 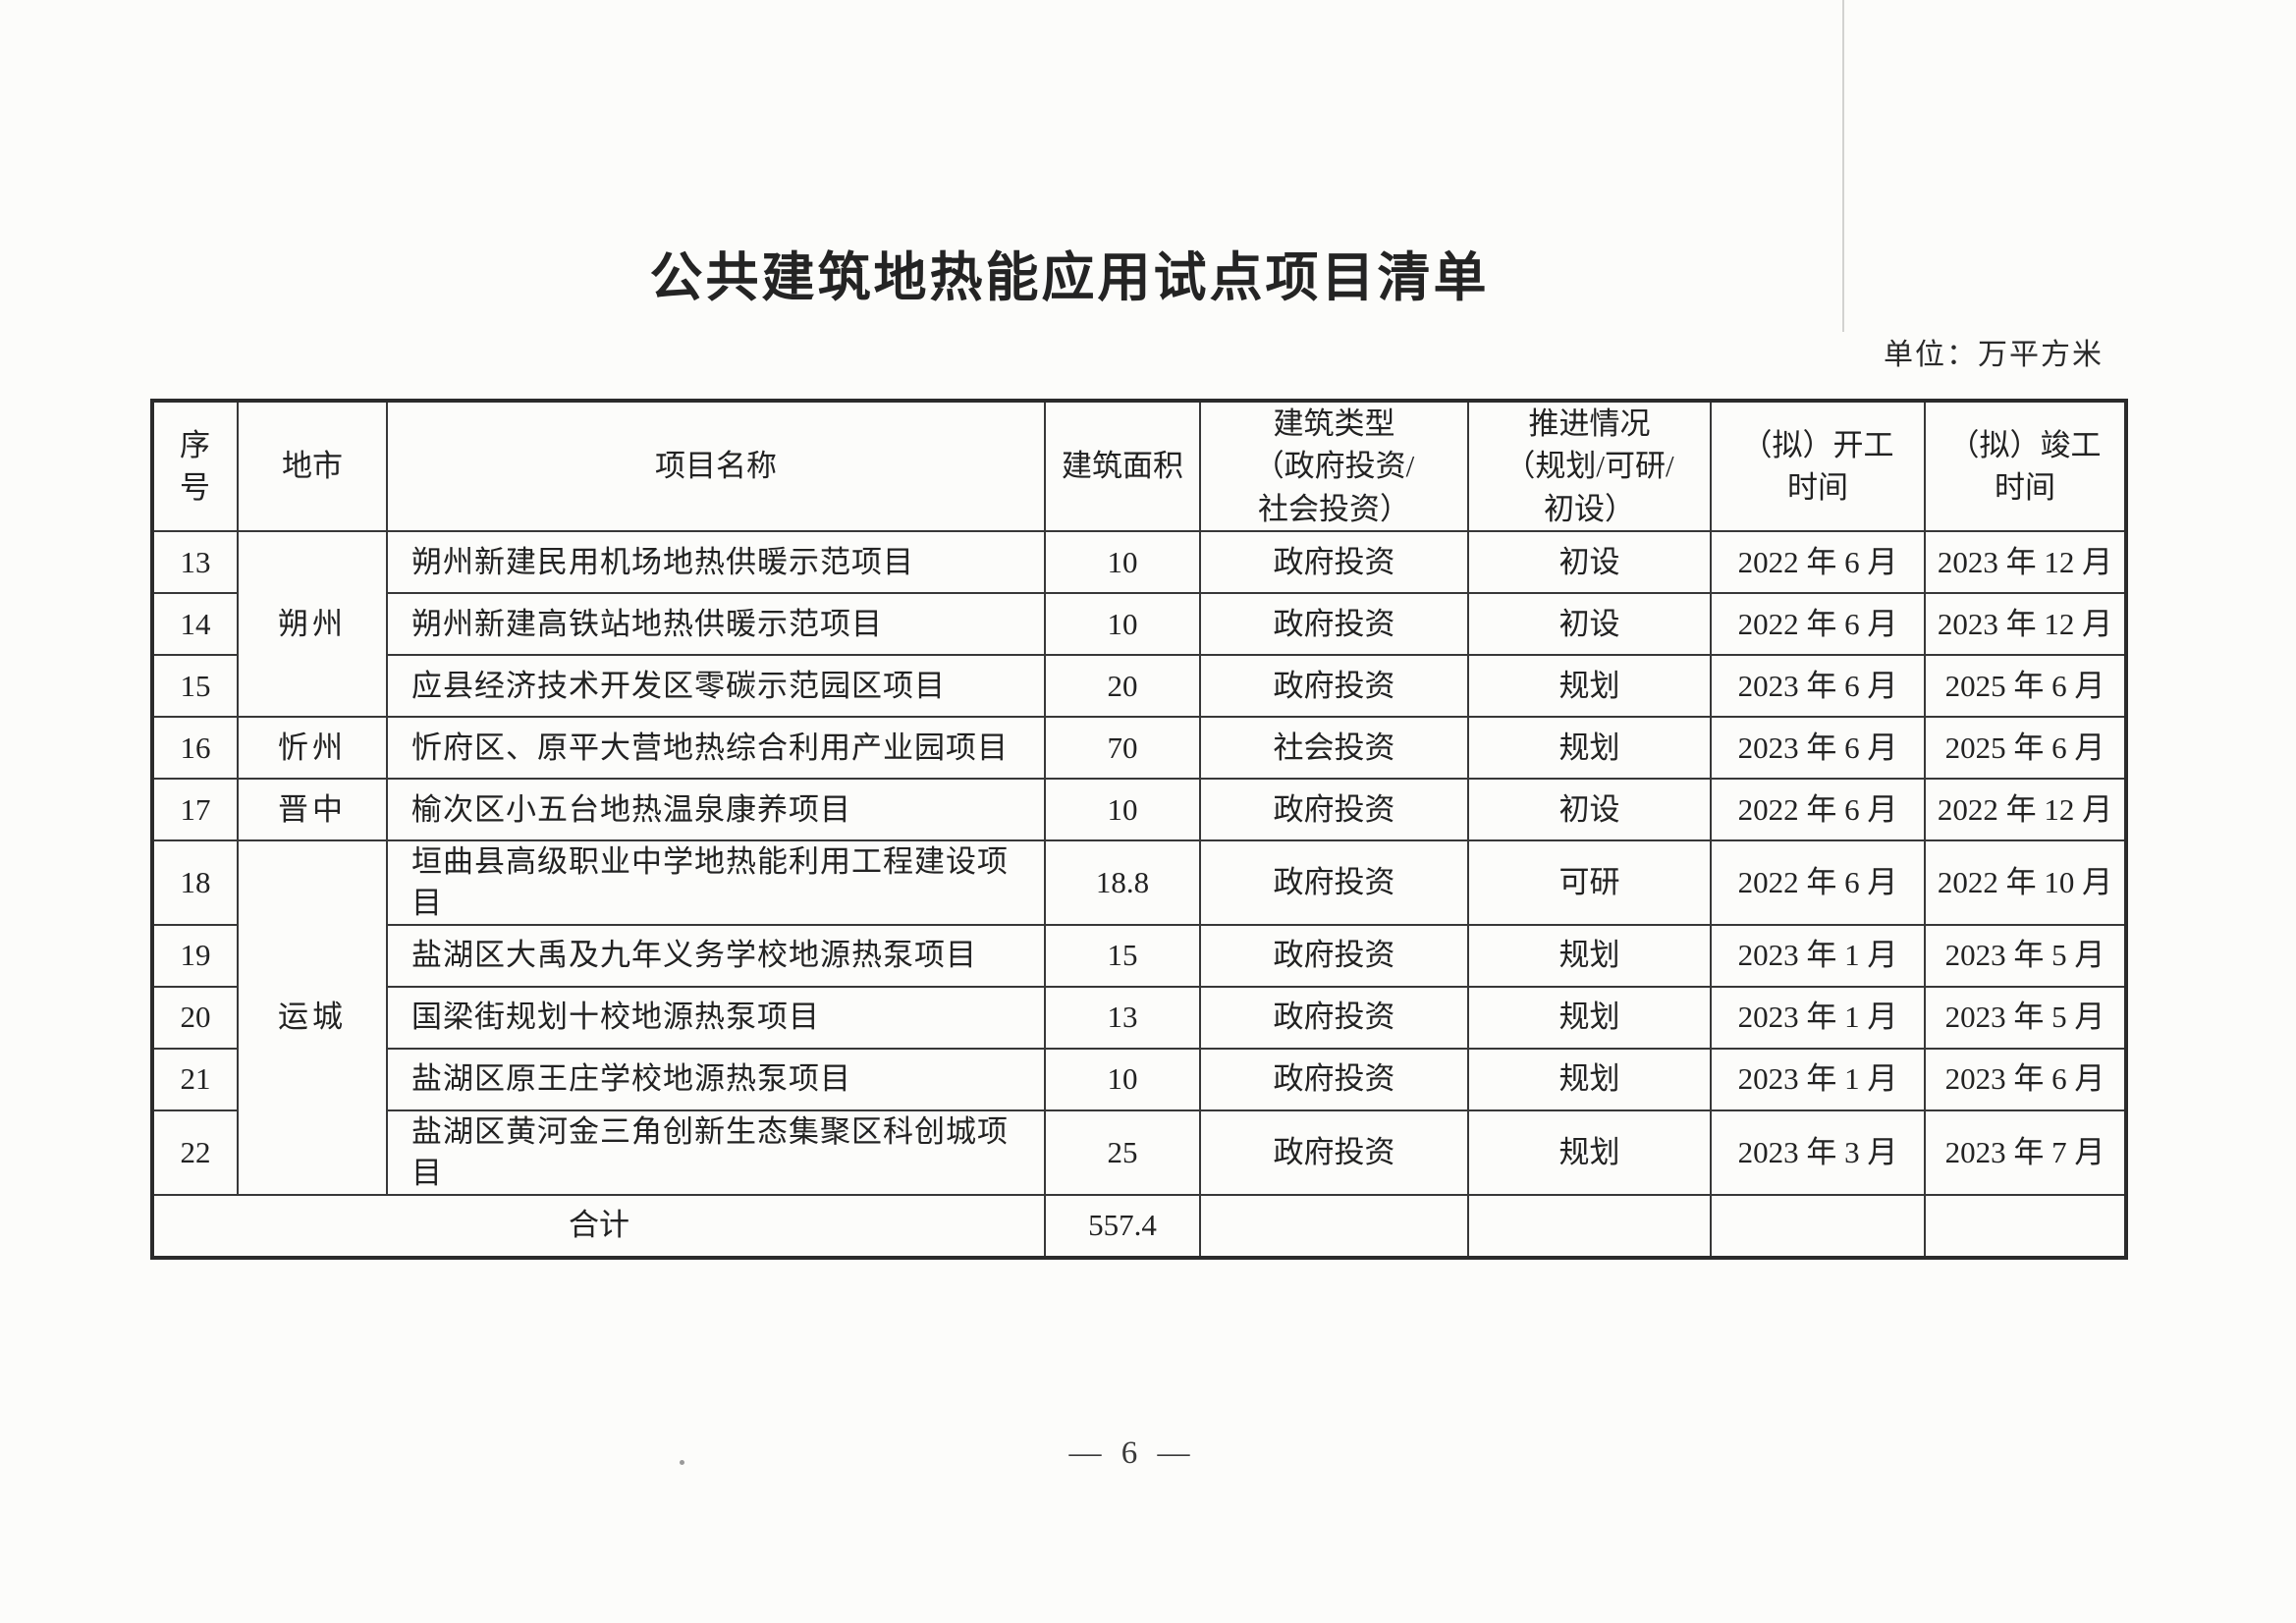 What do you see at coordinates (195, 955) in the screenshot?
I see `cell-seq: 19` at bounding box center [195, 955].